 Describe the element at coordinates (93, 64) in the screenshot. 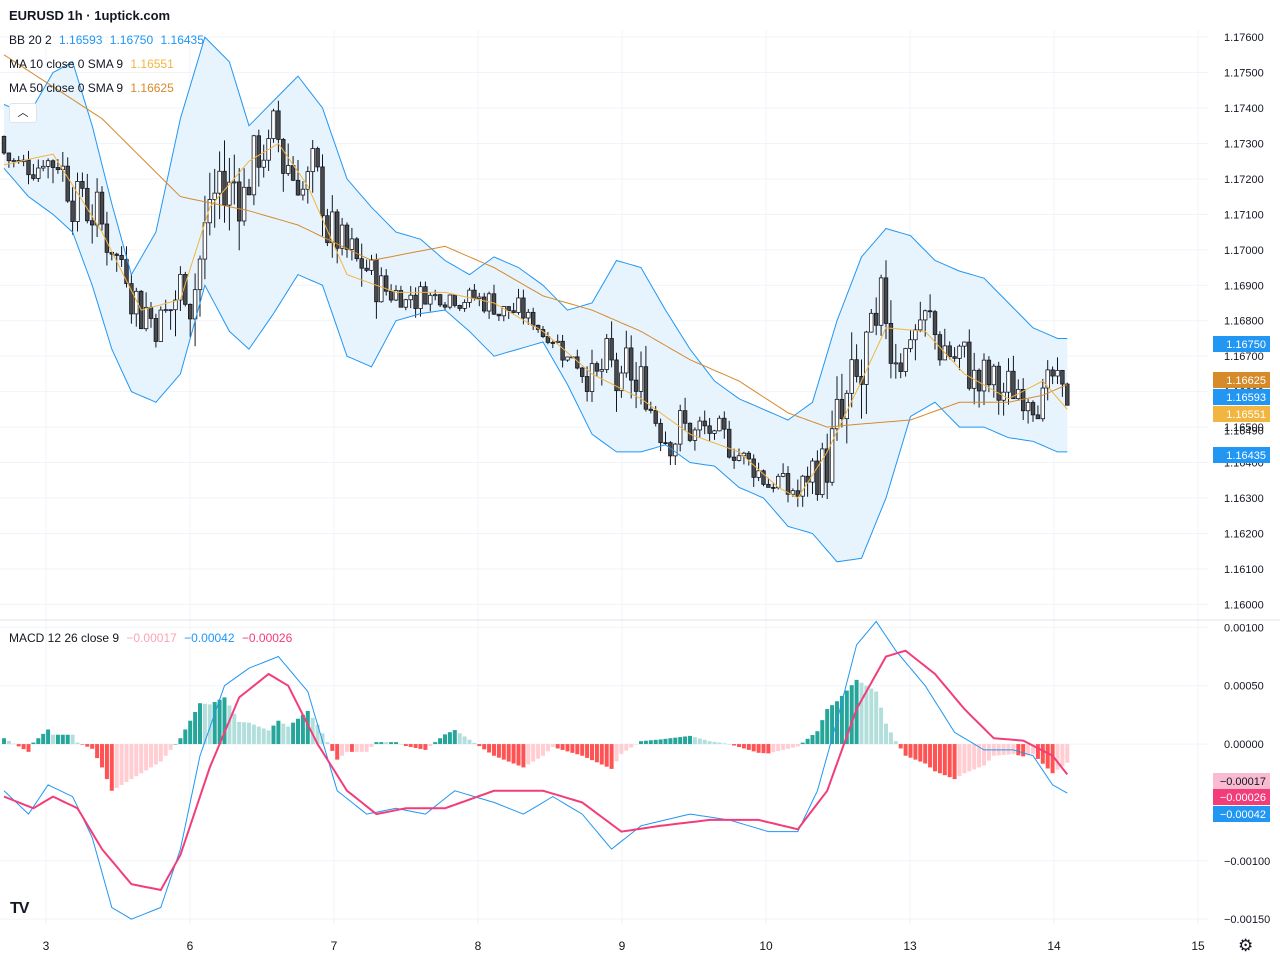

I see `ma10-legend: MA 10 close 0 SMA 9 1.16551` at that location.